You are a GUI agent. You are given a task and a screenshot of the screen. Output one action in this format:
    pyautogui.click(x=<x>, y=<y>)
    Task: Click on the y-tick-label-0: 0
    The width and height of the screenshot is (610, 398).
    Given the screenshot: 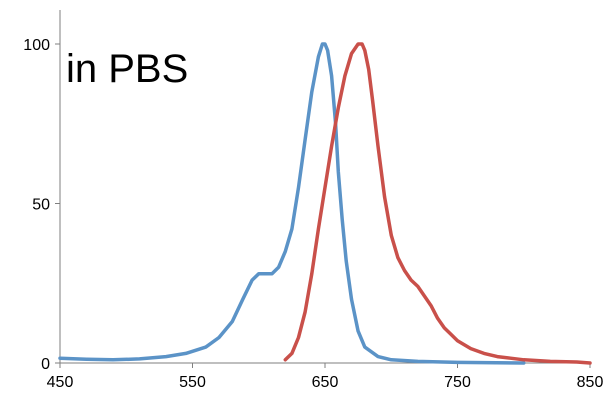 What is the action you would take?
    pyautogui.click(x=45, y=364)
    